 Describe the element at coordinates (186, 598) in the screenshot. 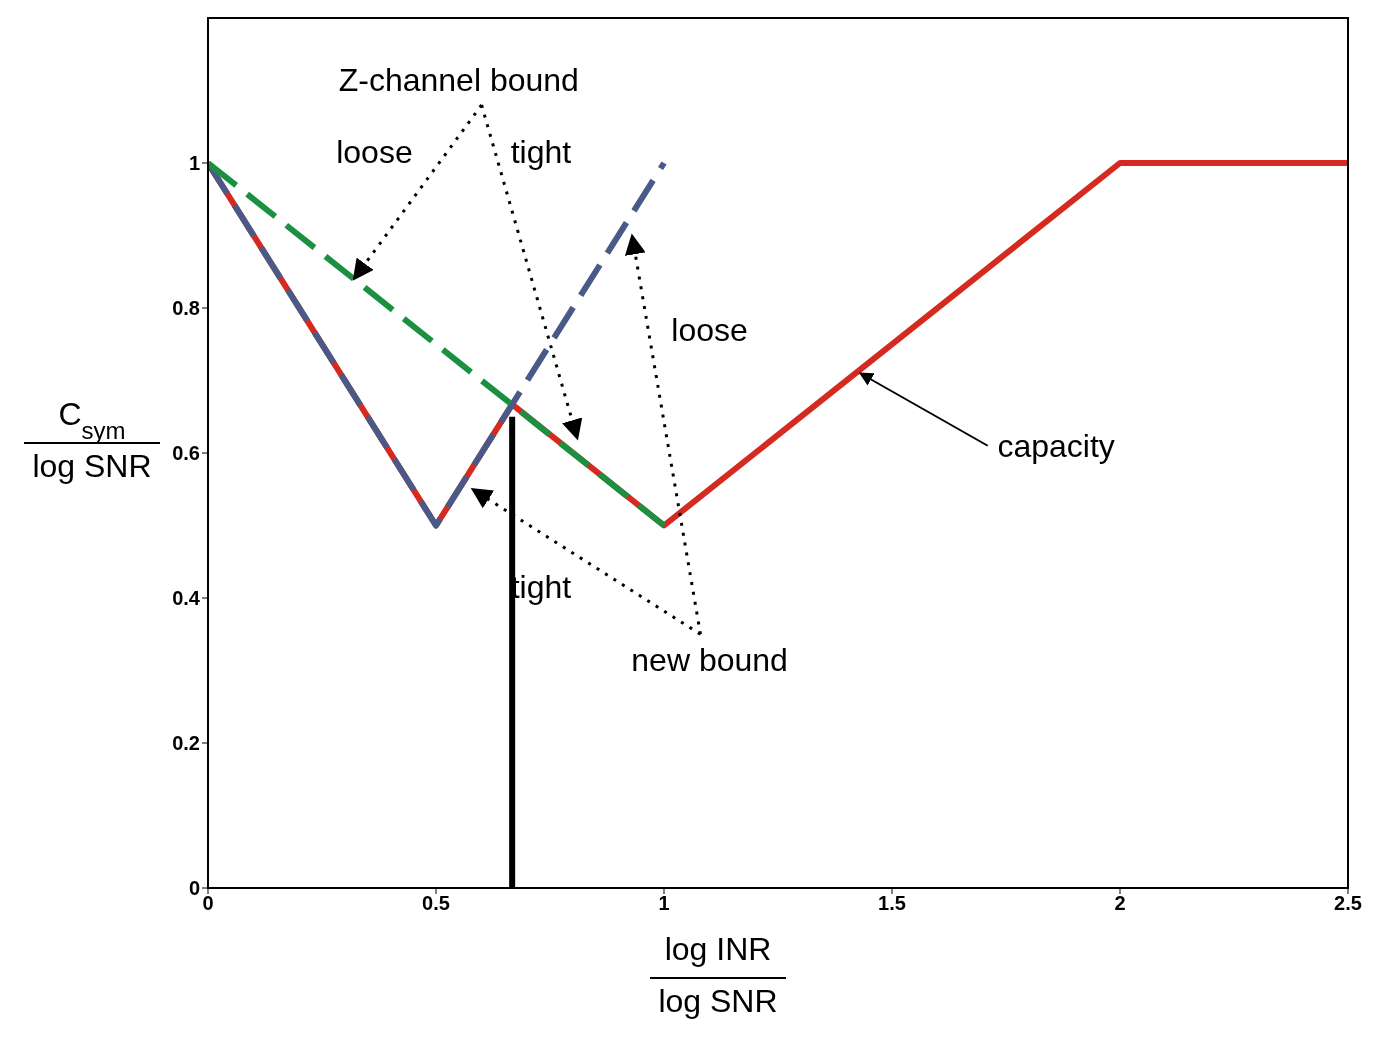

I see `y-tick-label: 0.4` at that location.